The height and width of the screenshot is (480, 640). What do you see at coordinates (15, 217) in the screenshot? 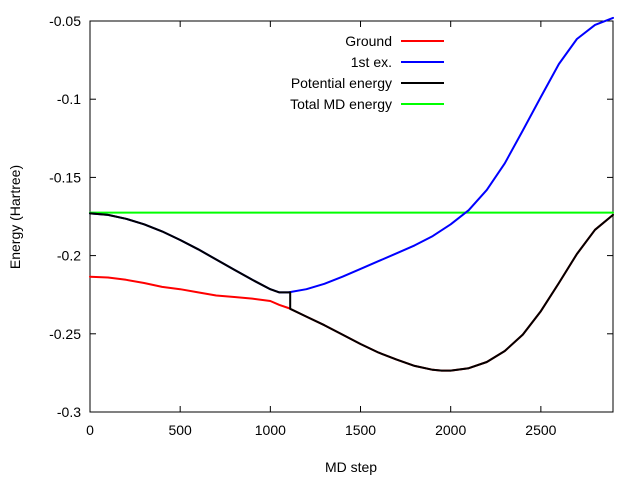
I see `y-axis-label: Energy (Hartree)` at bounding box center [15, 217].